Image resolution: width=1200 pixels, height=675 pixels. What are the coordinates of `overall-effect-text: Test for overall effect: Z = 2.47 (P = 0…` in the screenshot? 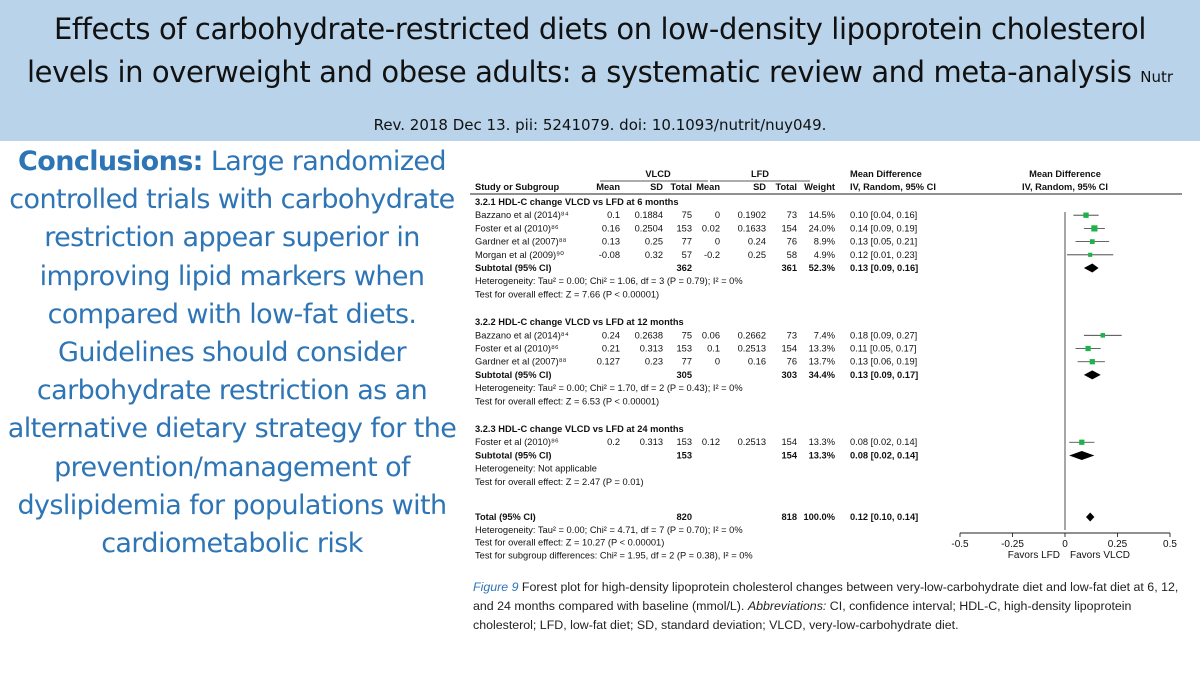 It's located at (559, 482).